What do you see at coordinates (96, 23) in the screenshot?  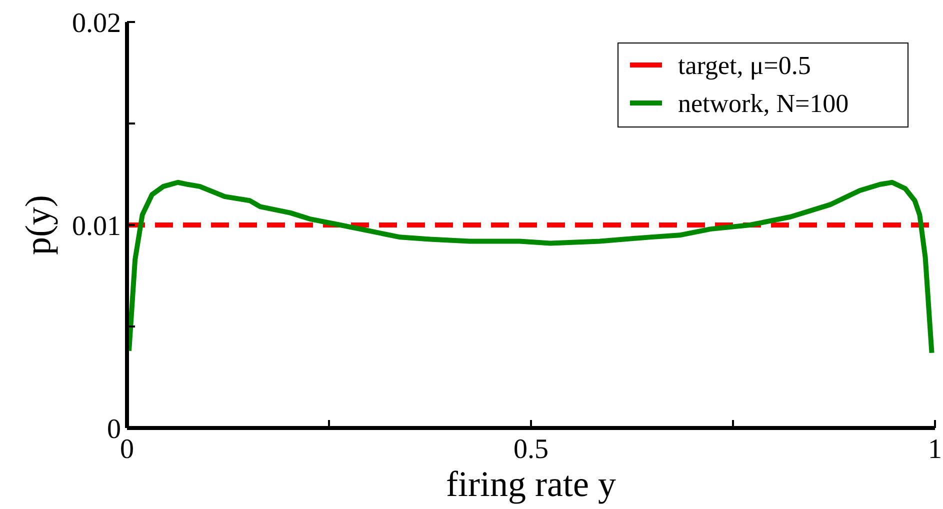 I see `y-tick-label: 0.02` at bounding box center [96, 23].